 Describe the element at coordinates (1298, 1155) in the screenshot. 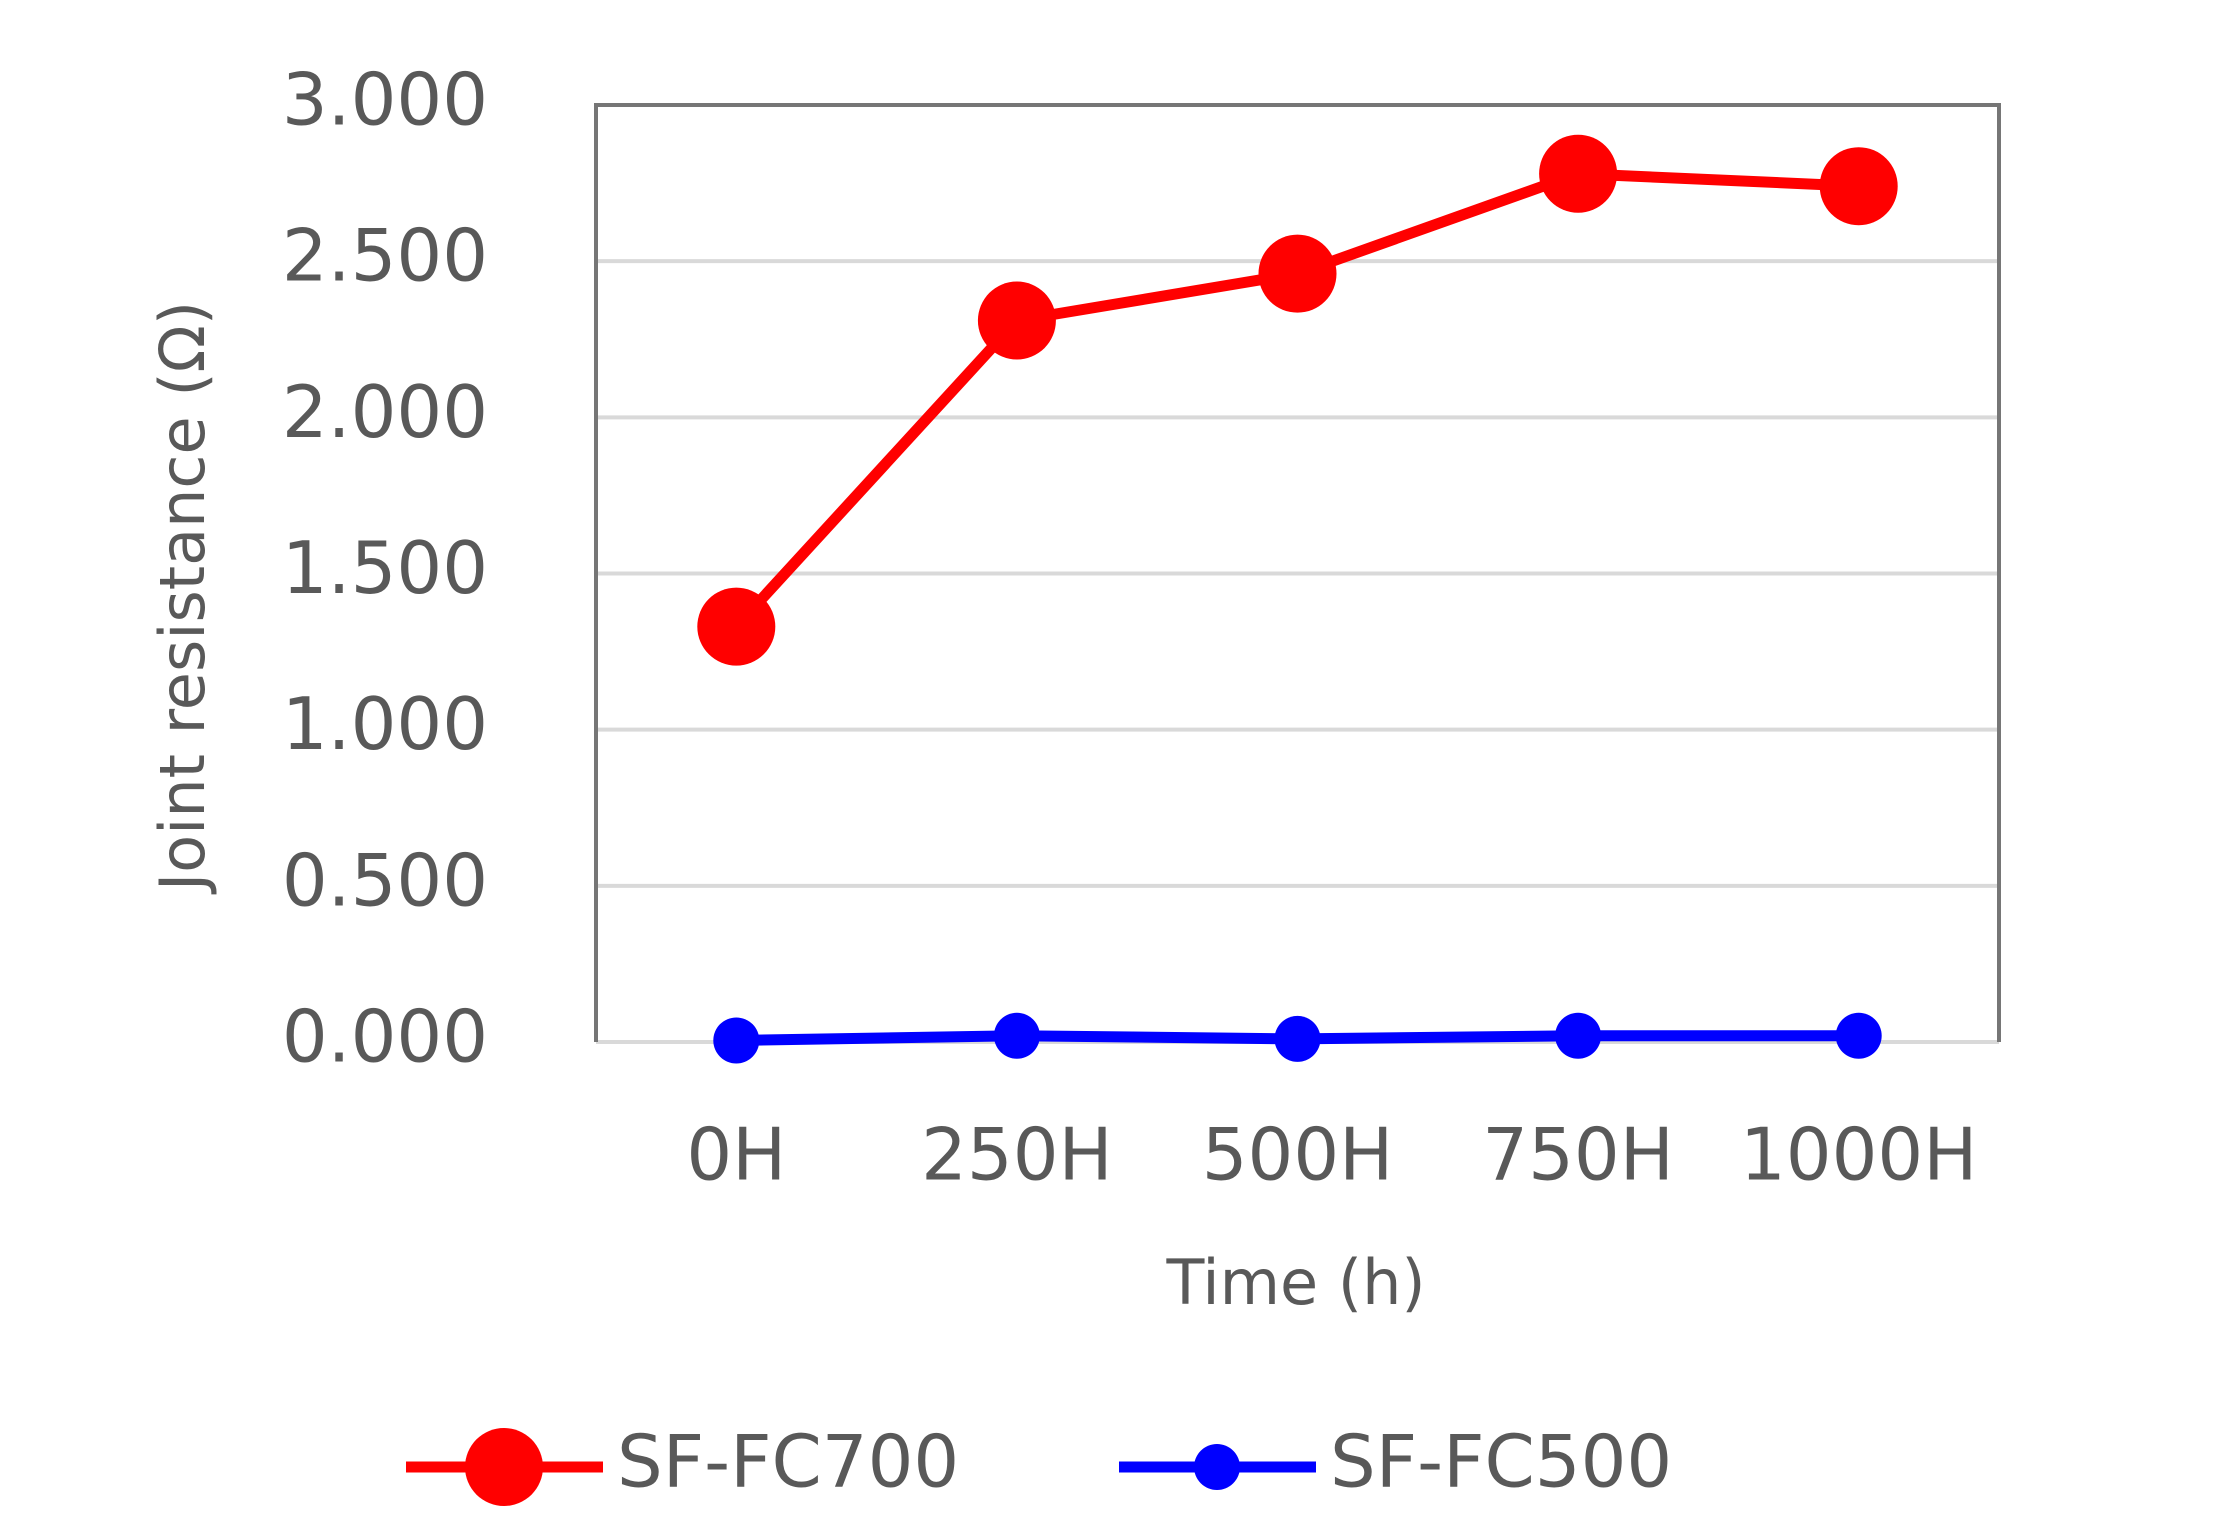

I see `x-tick-label: 500H` at that location.